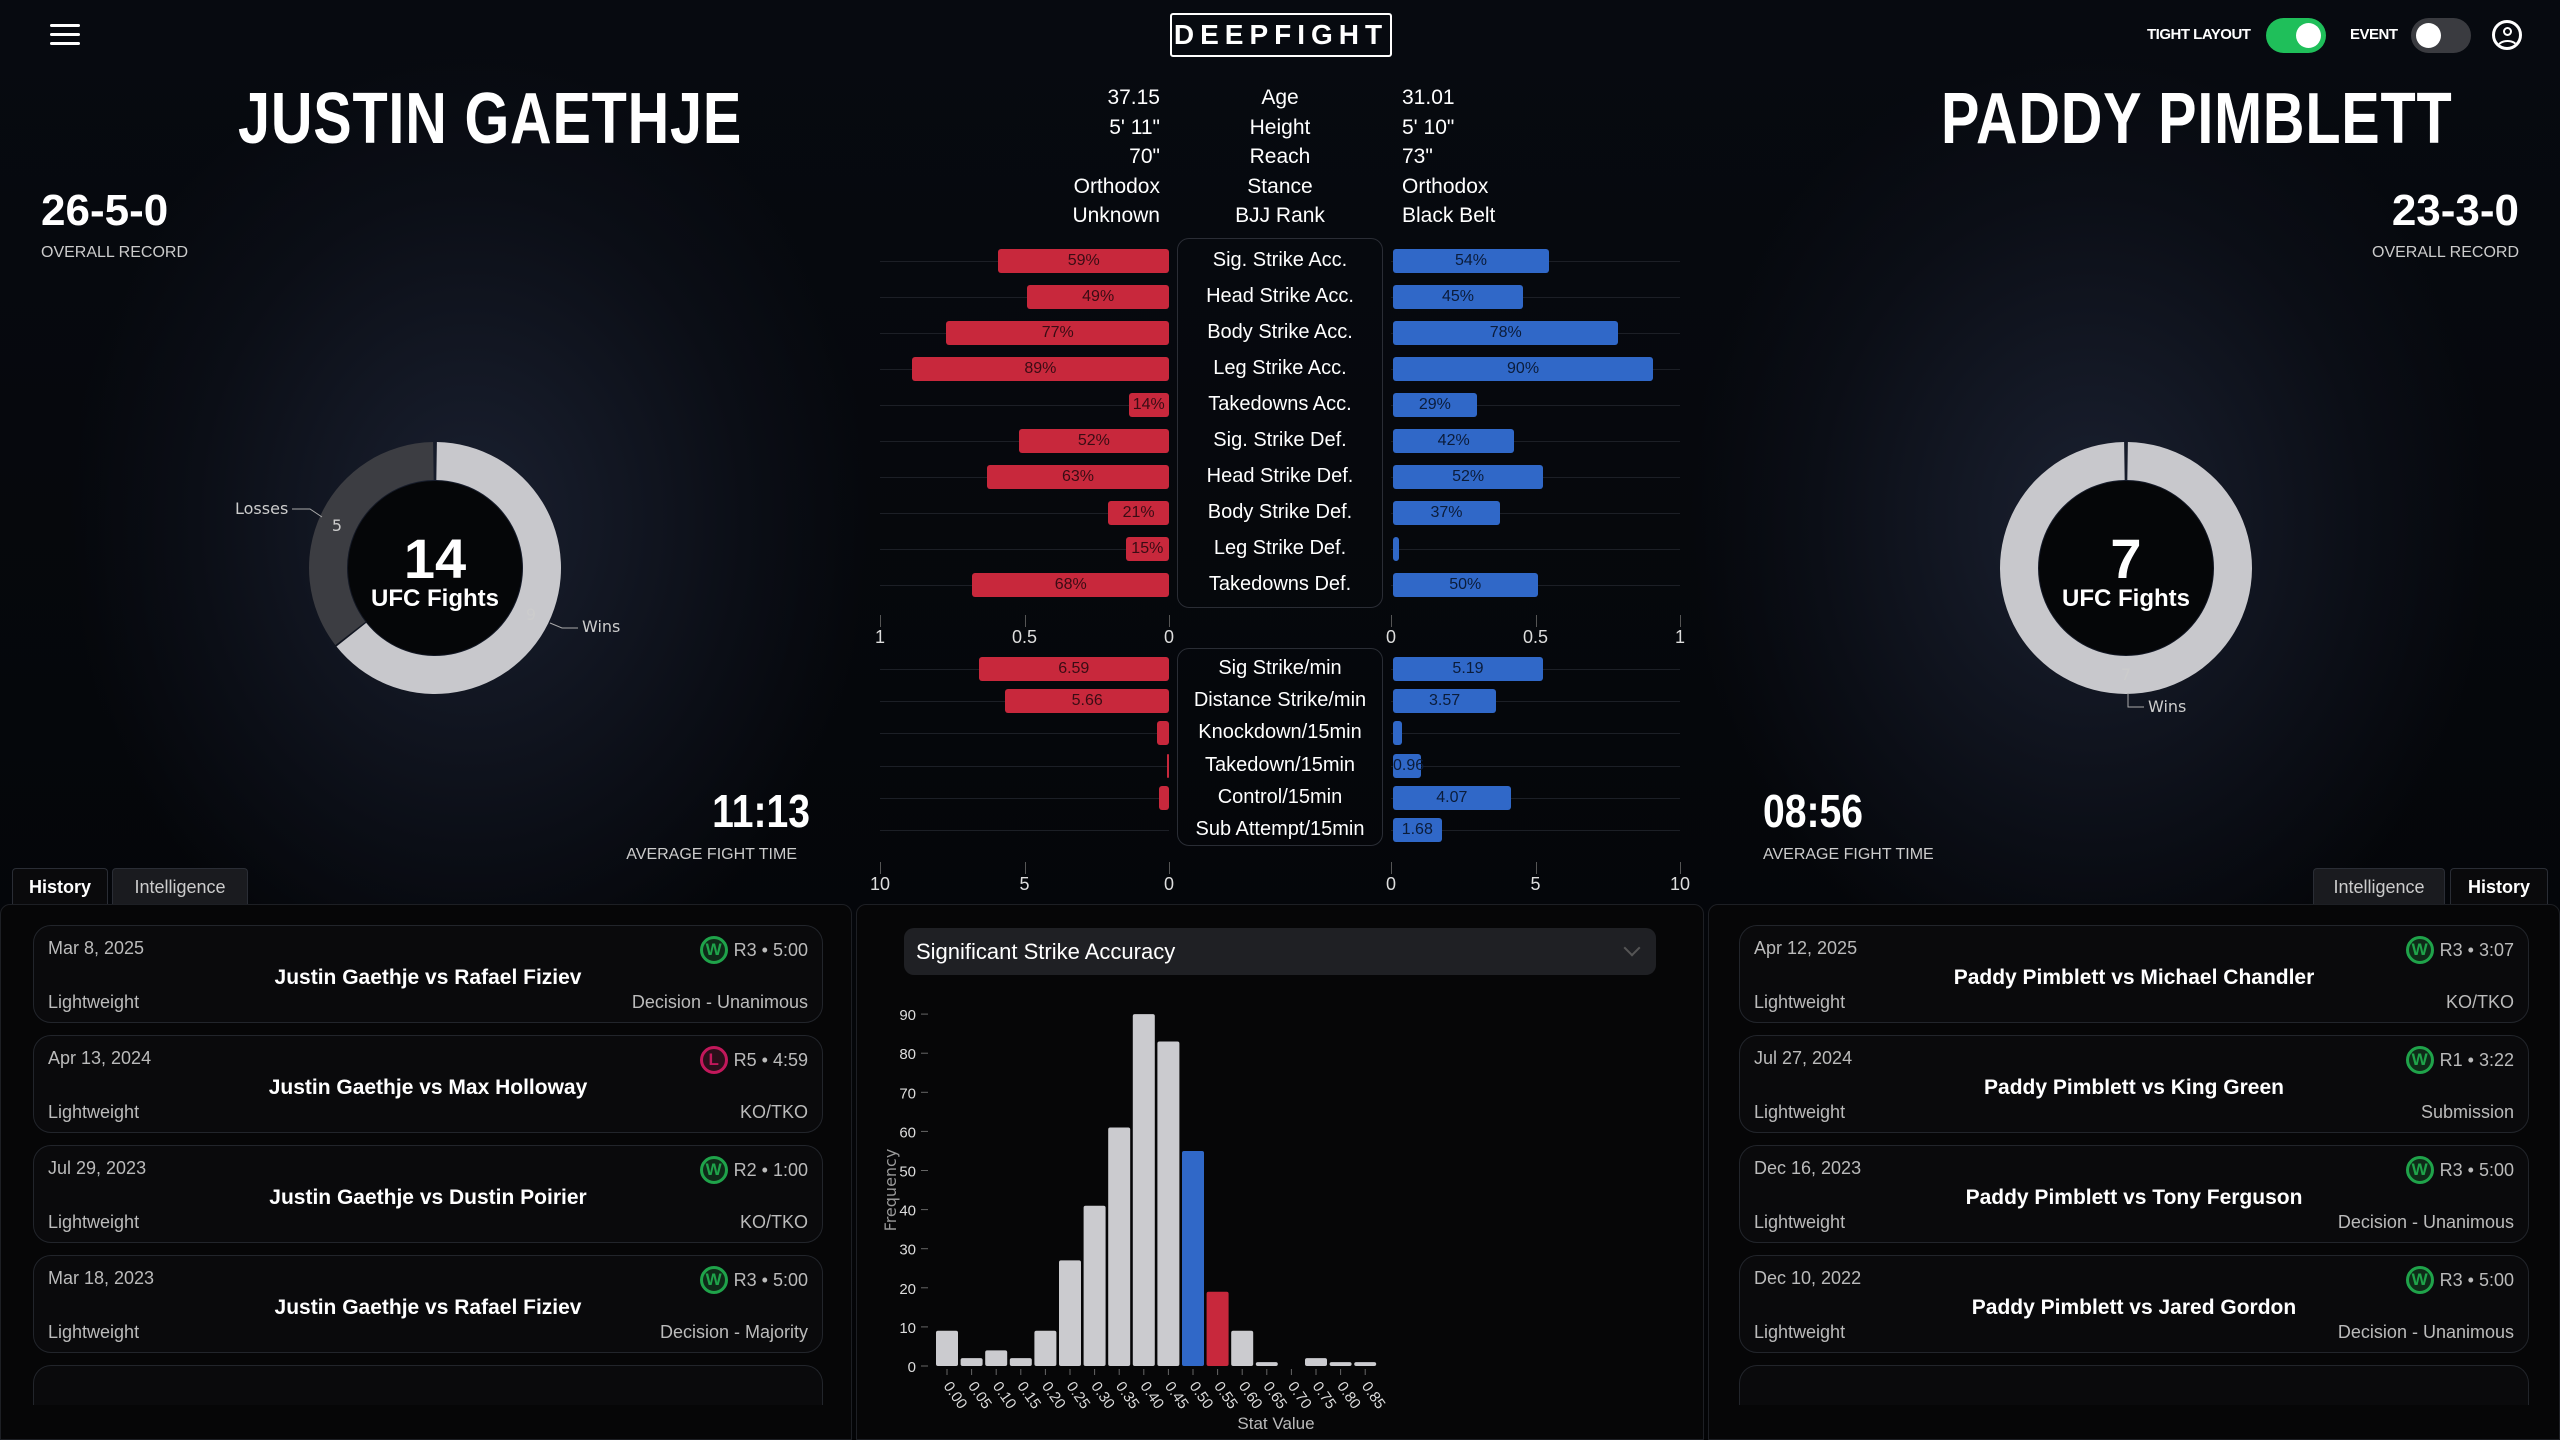 This screenshot has height=1440, width=2560. I want to click on fight-method: Submission, so click(2467, 1112).